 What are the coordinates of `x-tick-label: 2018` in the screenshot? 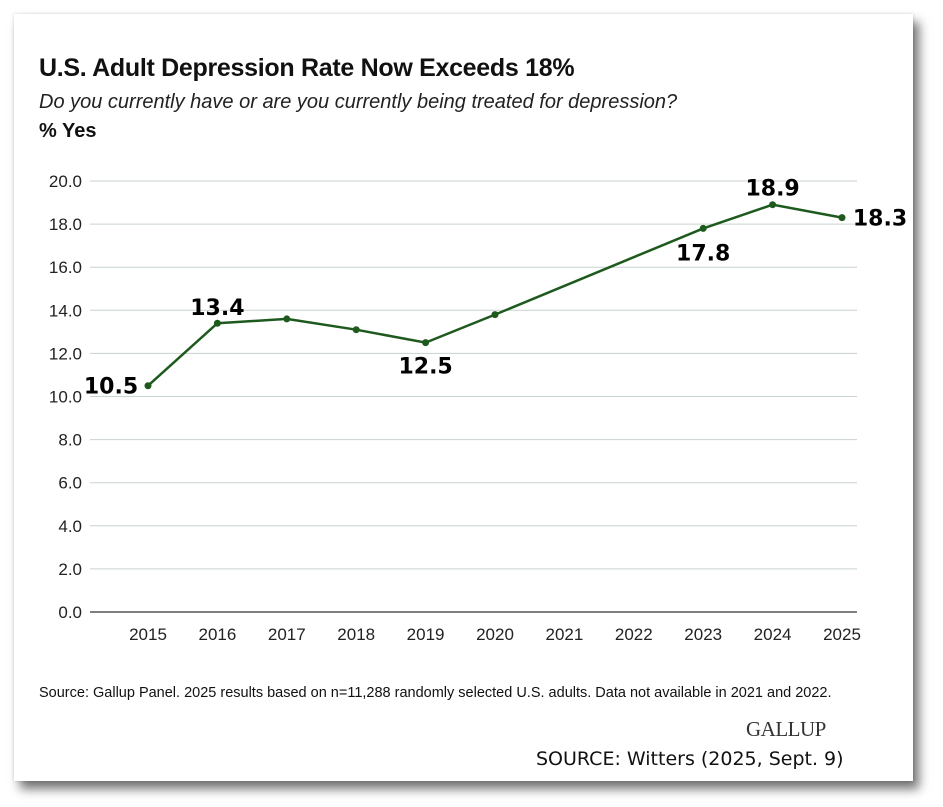 It's located at (356, 634).